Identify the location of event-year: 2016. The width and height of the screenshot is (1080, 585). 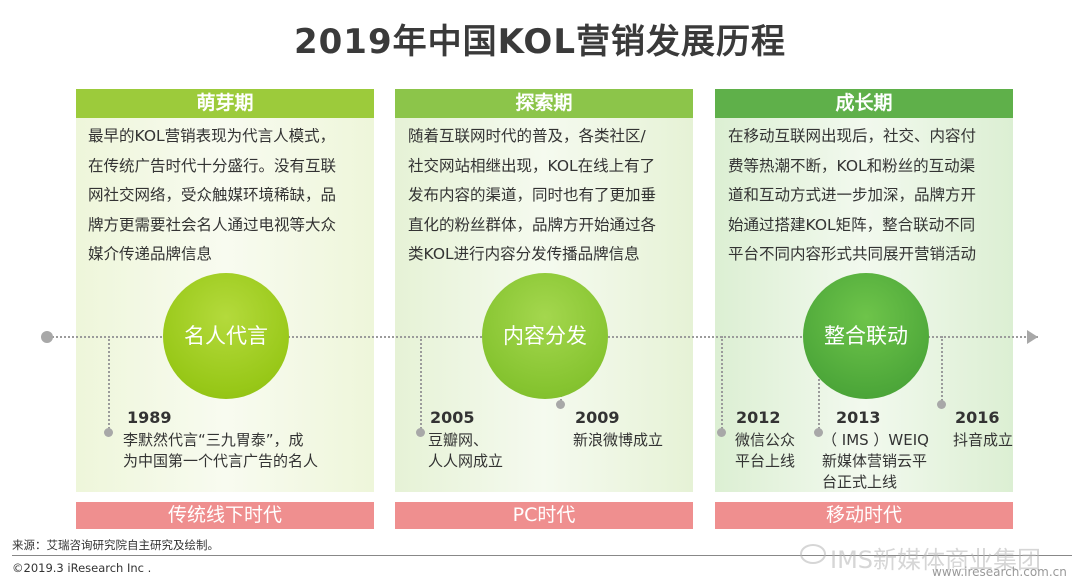
(977, 417).